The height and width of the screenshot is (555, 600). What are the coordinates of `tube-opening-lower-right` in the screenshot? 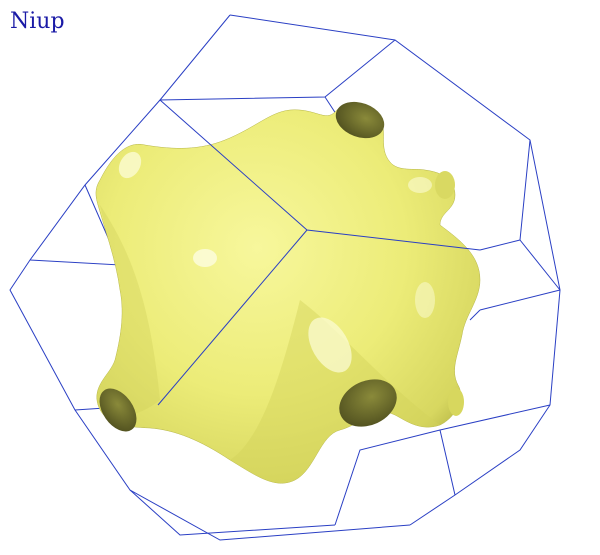 It's located at (456, 402).